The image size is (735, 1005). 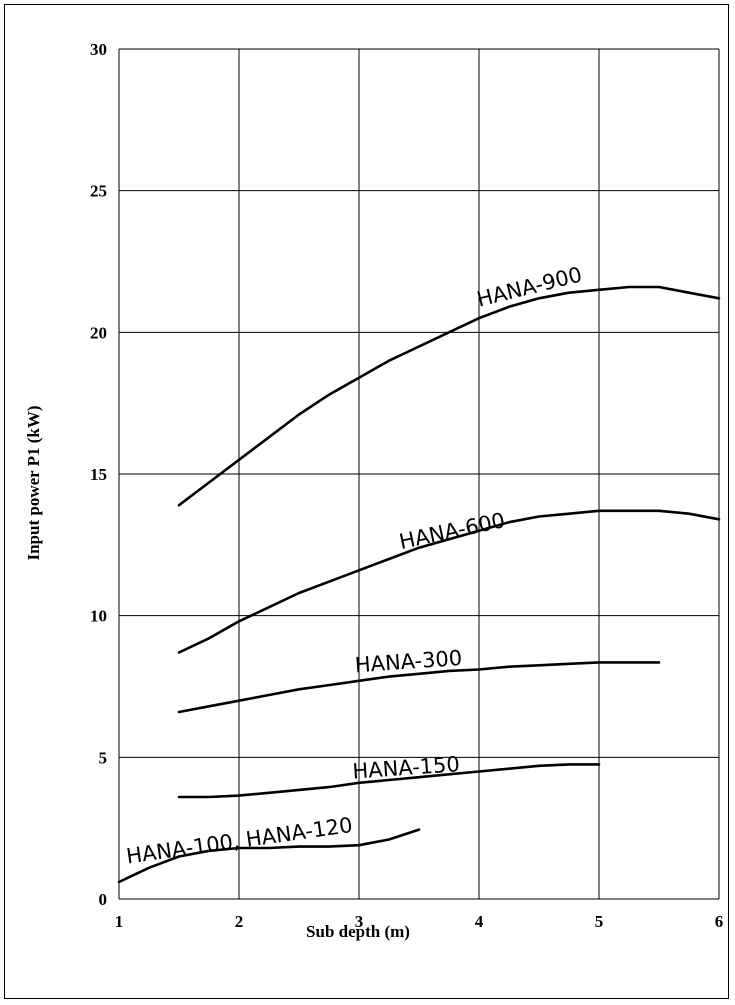 What do you see at coordinates (103, 757) in the screenshot?
I see `y-tick-label-1: 5` at bounding box center [103, 757].